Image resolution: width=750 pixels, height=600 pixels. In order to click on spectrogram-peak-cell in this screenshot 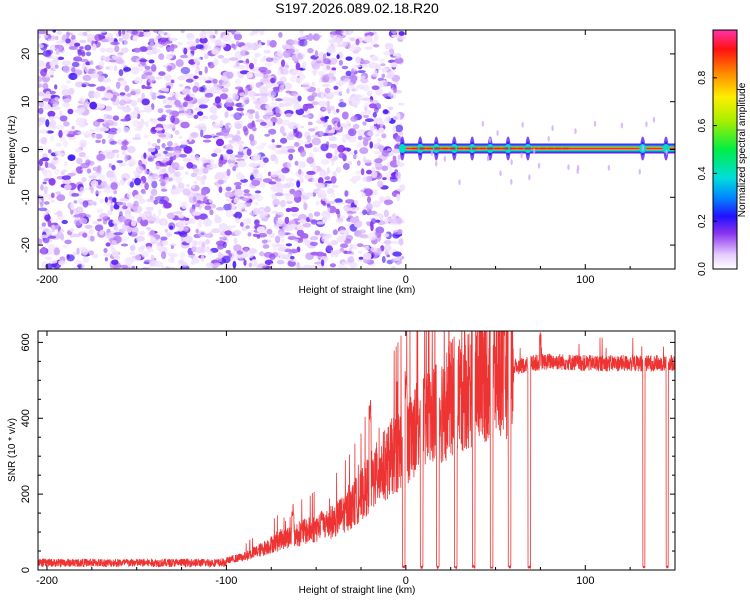, I will do `click(505, 148)`.